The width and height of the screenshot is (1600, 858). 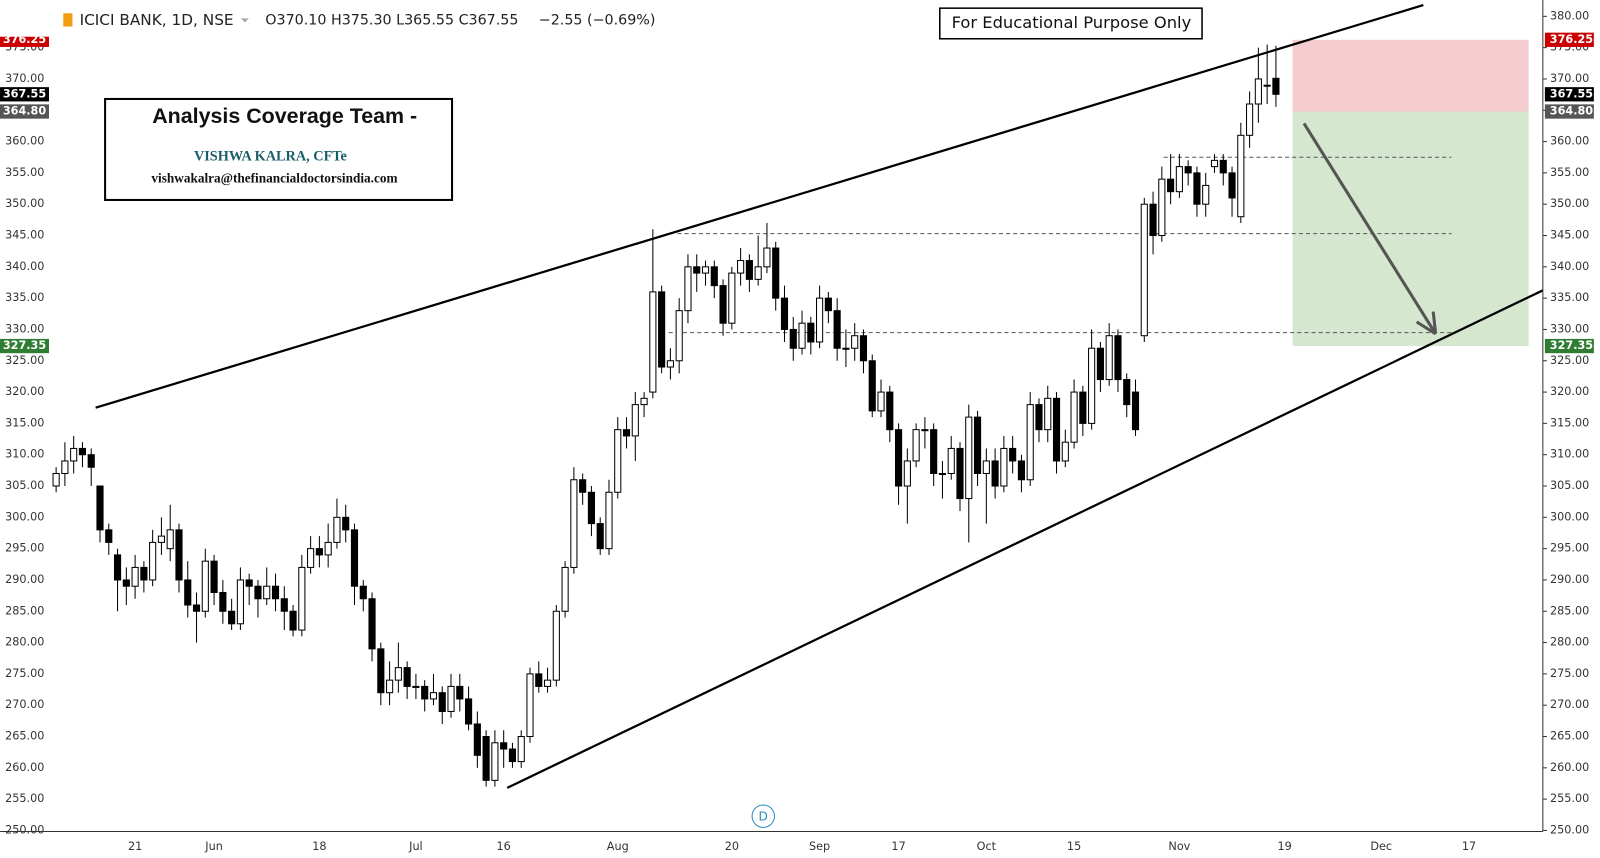 What do you see at coordinates (367, 18) in the screenshot?
I see `header-bg` at bounding box center [367, 18].